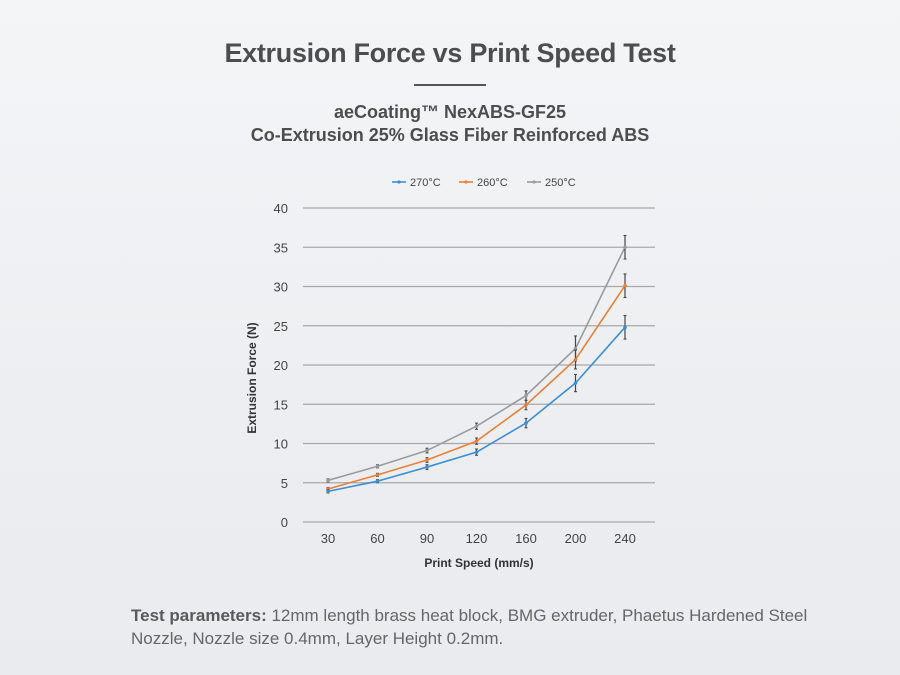 The height and width of the screenshot is (675, 900). Describe the element at coordinates (281, 287) in the screenshot. I see `y-tick-label: 30` at that location.